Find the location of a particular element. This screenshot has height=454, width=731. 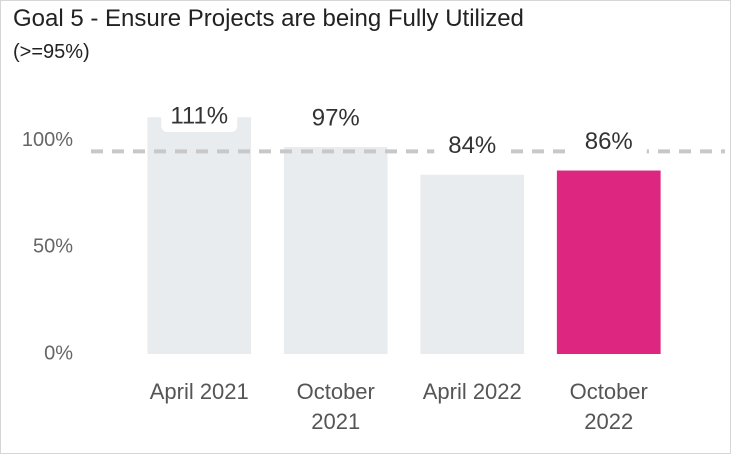

x-tick-label: April 2021 is located at coordinates (199, 391).